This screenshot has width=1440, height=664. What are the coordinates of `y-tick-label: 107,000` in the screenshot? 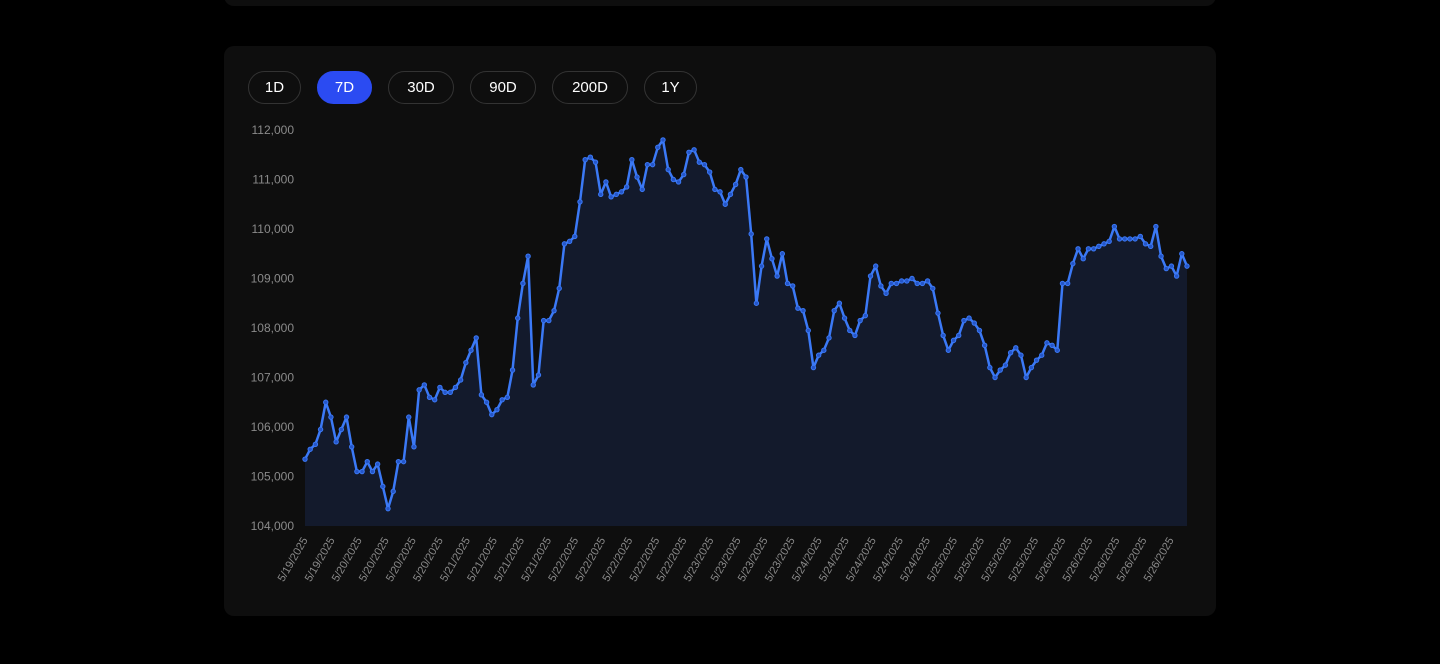 It's located at (273, 378).